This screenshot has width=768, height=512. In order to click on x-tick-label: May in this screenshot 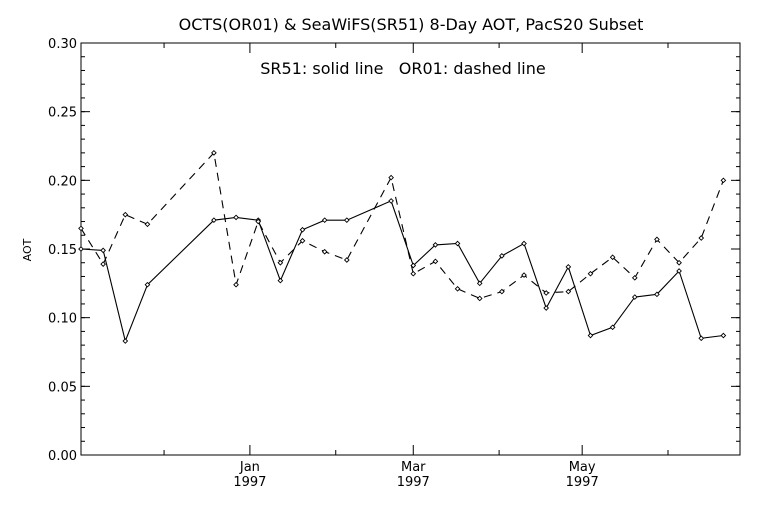, I will do `click(582, 467)`.